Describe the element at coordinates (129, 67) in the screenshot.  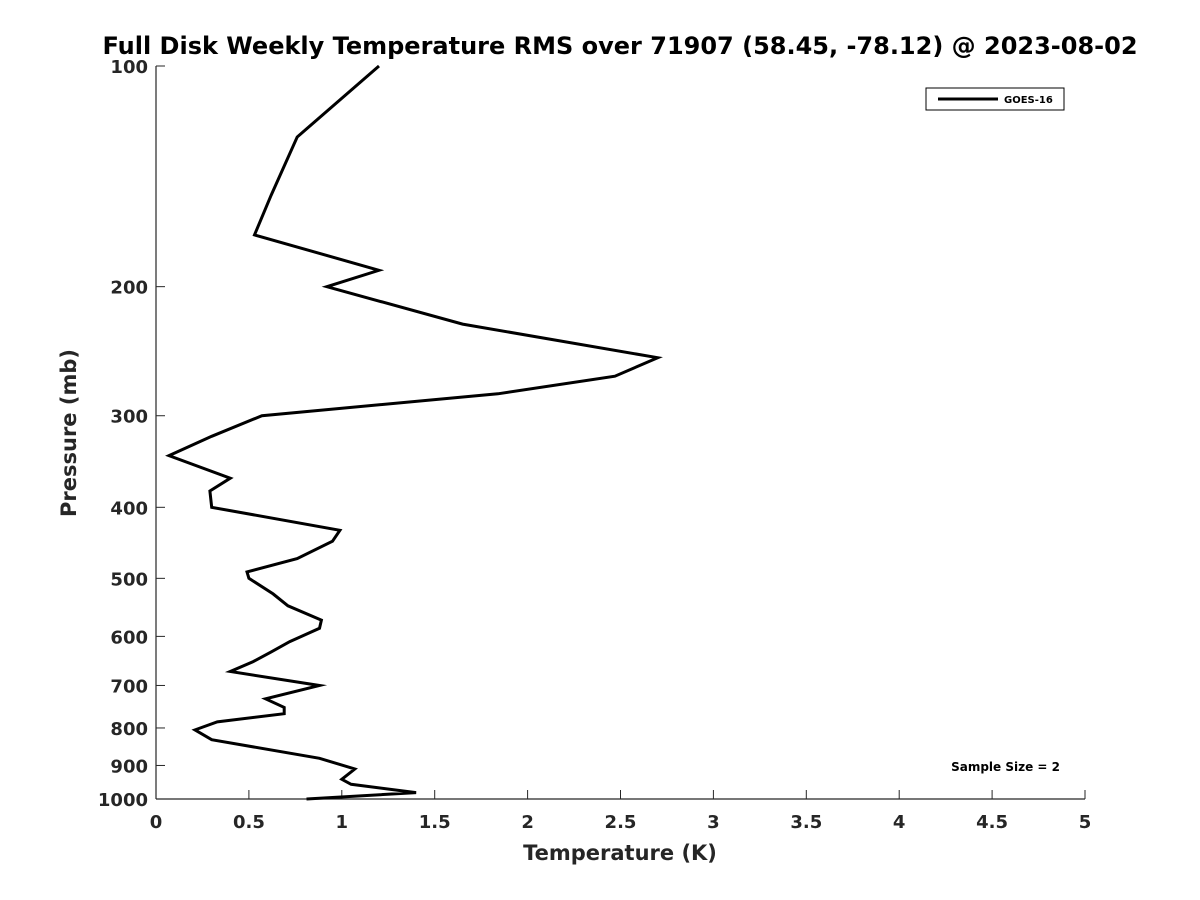
I see `y-tick-label: 100` at that location.